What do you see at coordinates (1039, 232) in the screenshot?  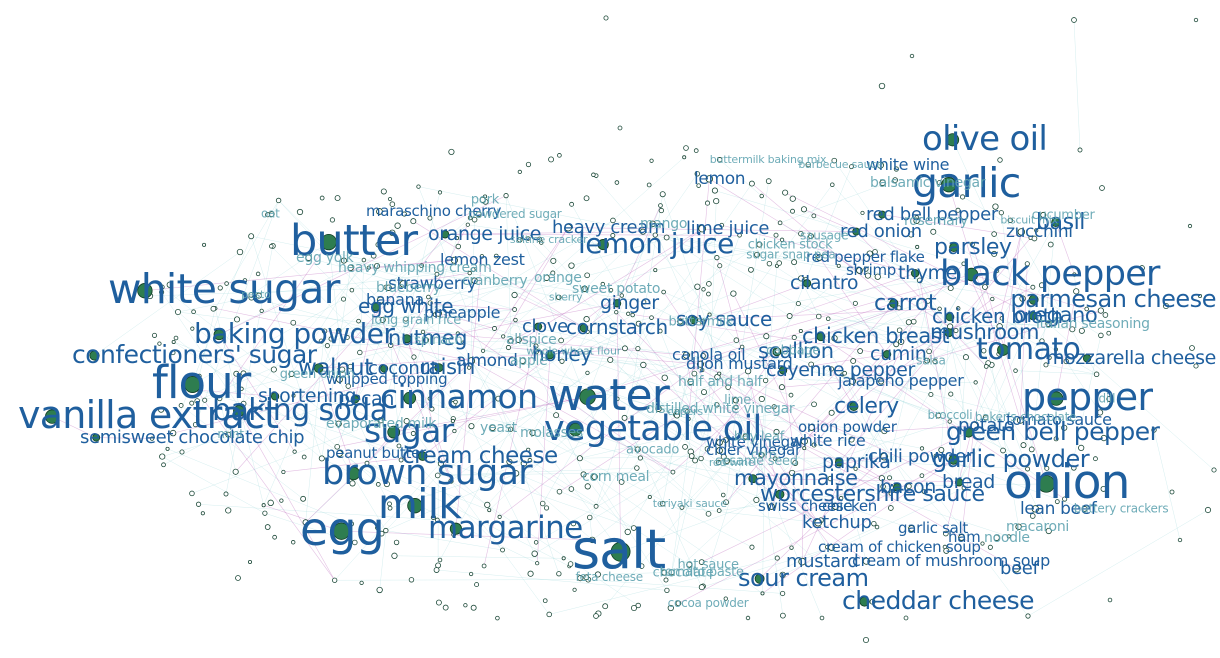 I see `ingredient-label: zucchini` at bounding box center [1039, 232].